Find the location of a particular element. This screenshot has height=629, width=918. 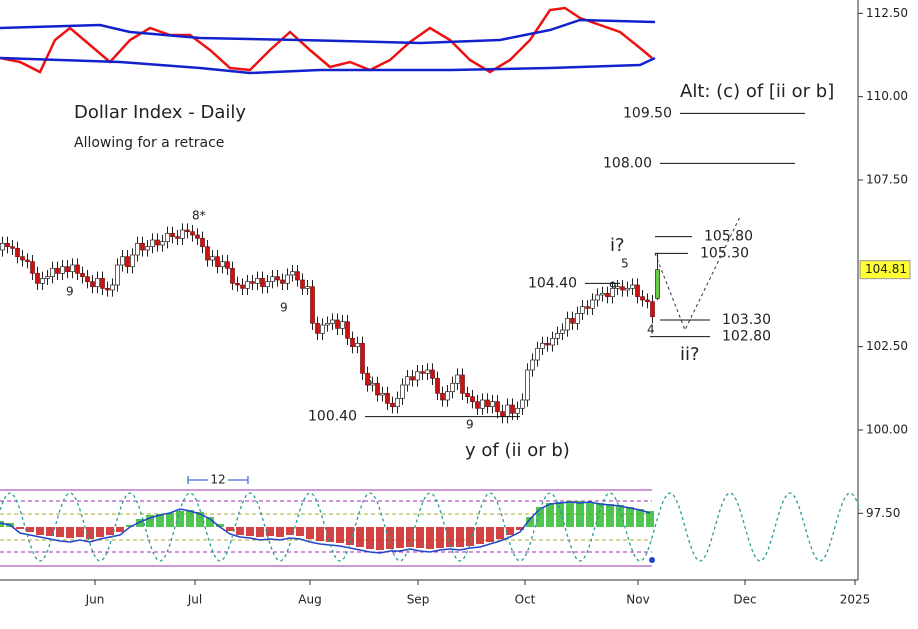

level-label: 108.00 is located at coordinates (627, 163).